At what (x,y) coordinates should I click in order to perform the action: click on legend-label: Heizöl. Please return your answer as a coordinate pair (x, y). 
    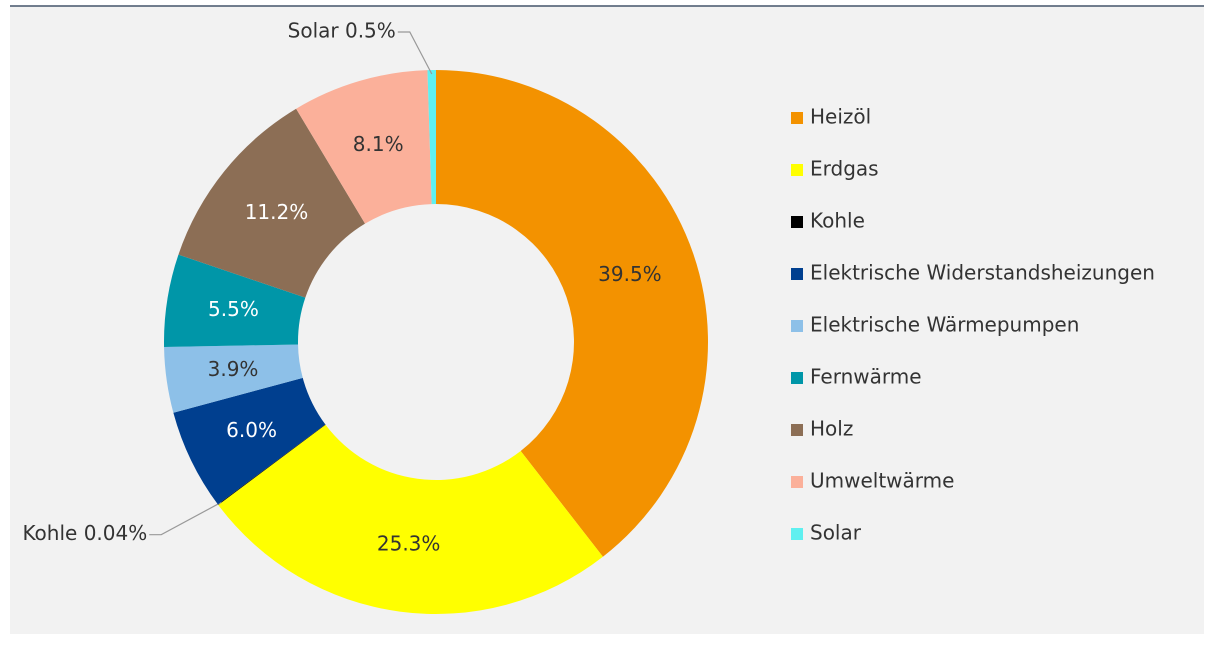
    Looking at the image, I should click on (840, 117).